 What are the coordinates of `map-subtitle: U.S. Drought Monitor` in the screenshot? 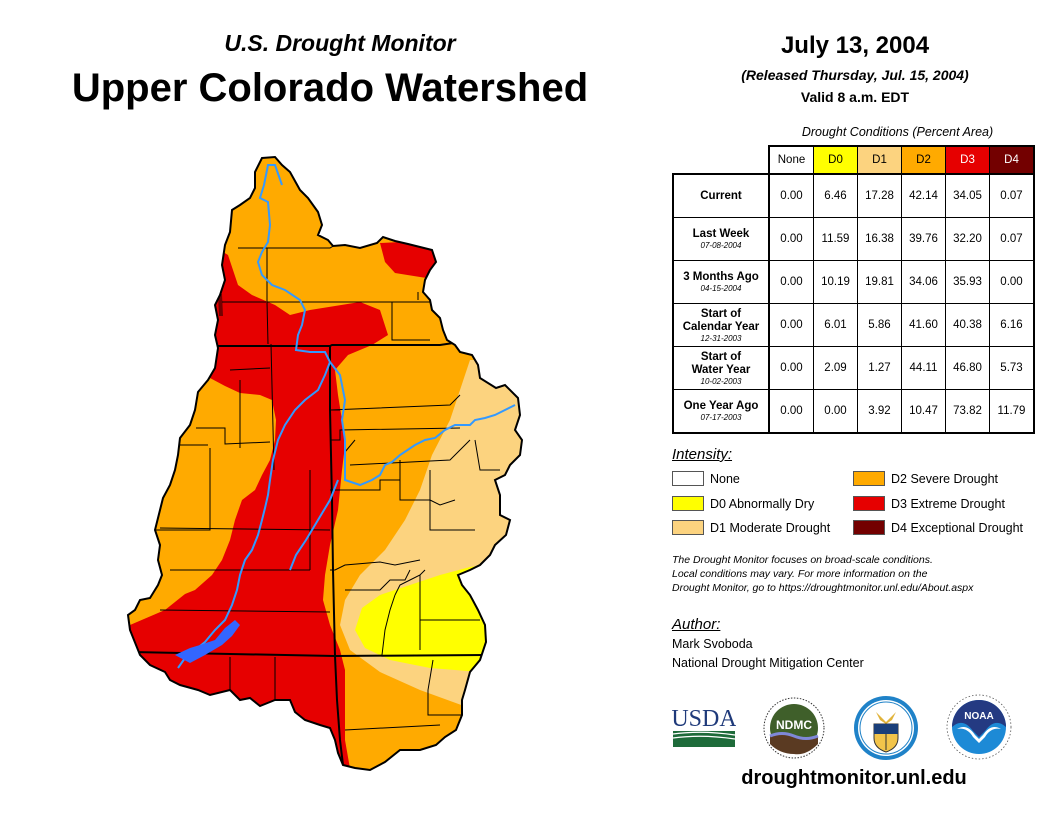 It's located at (340, 43).